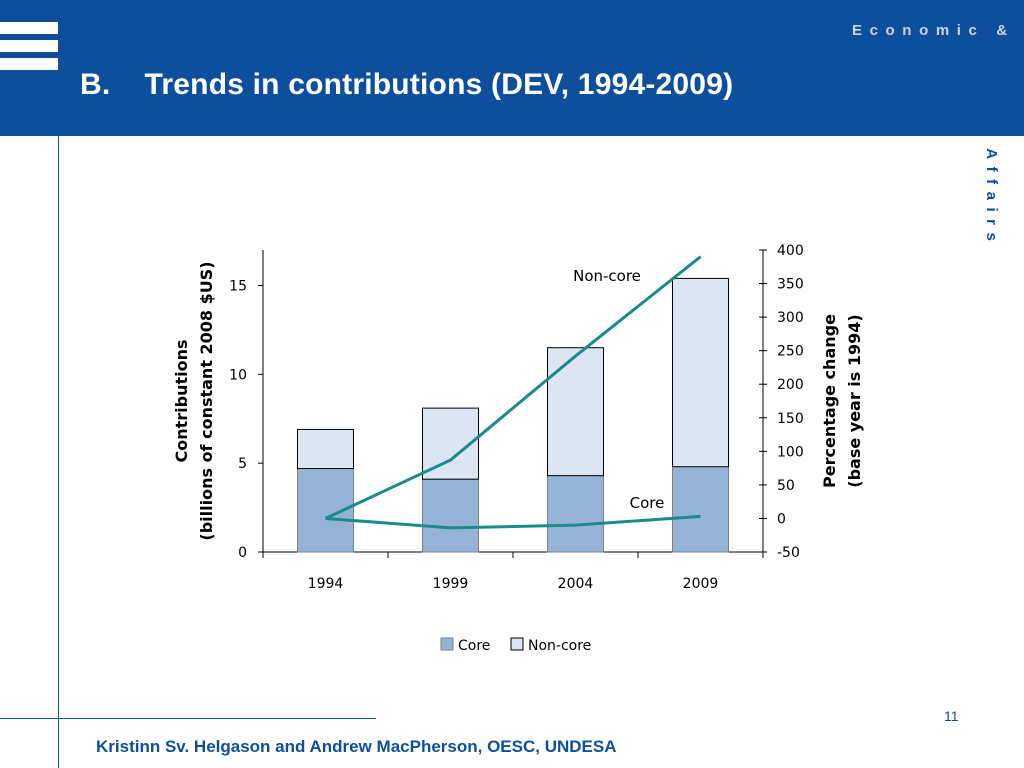 The image size is (1024, 768). I want to click on divider-vertical, so click(58, 452).